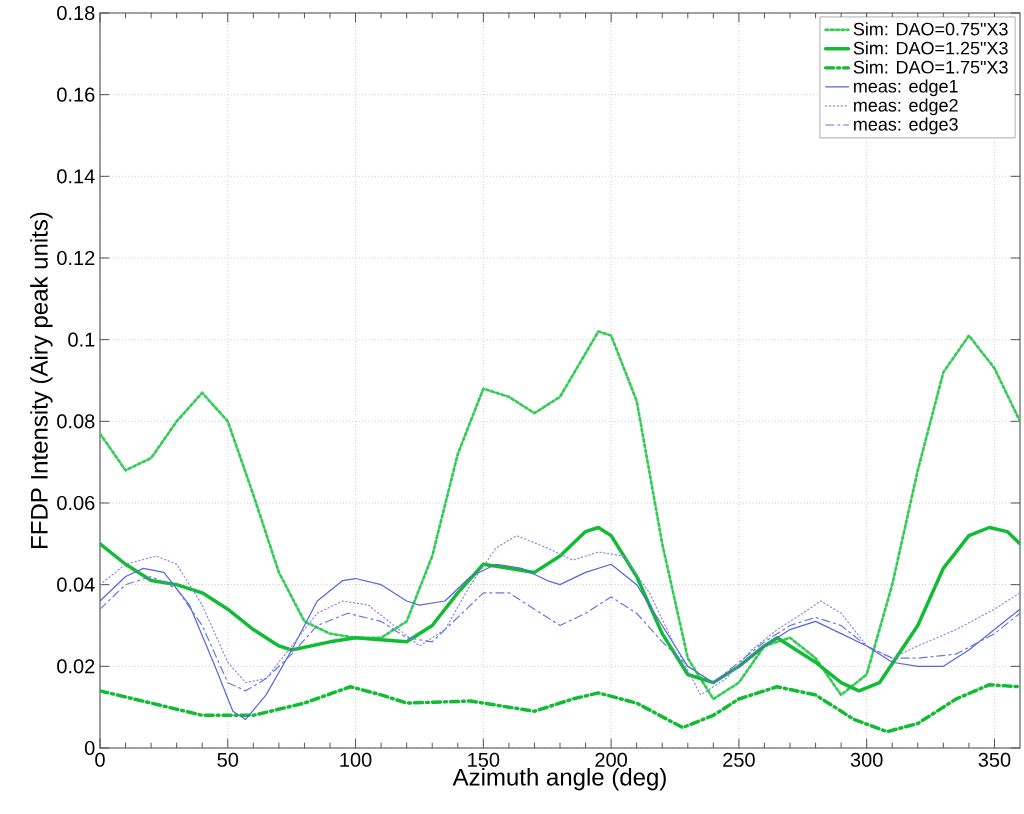 Image resolution: width=1024 pixels, height=814 pixels. I want to click on y-tick-label: 0.1, so click(81, 339).